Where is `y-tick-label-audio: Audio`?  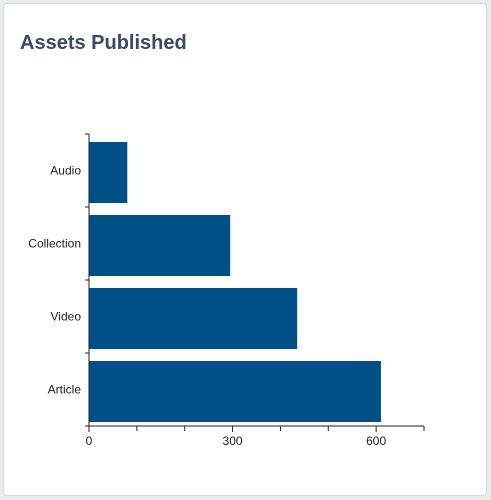
y-tick-label-audio: Audio is located at coordinates (65, 171).